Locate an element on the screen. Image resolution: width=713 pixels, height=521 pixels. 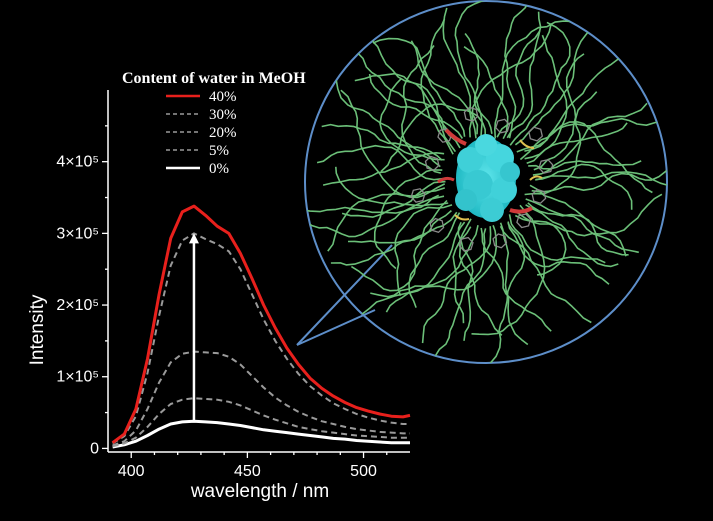
callout-line-upper is located at coordinates (344, 295).